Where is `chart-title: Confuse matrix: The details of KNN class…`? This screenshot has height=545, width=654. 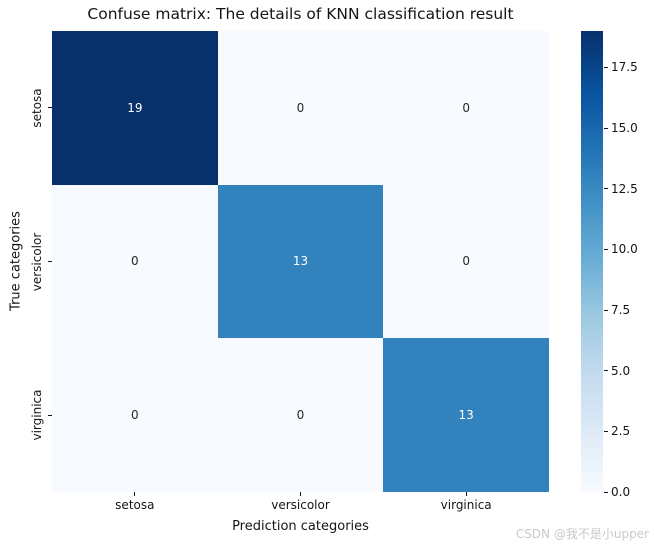
chart-title: Confuse matrix: The details of KNN class… is located at coordinates (300, 14).